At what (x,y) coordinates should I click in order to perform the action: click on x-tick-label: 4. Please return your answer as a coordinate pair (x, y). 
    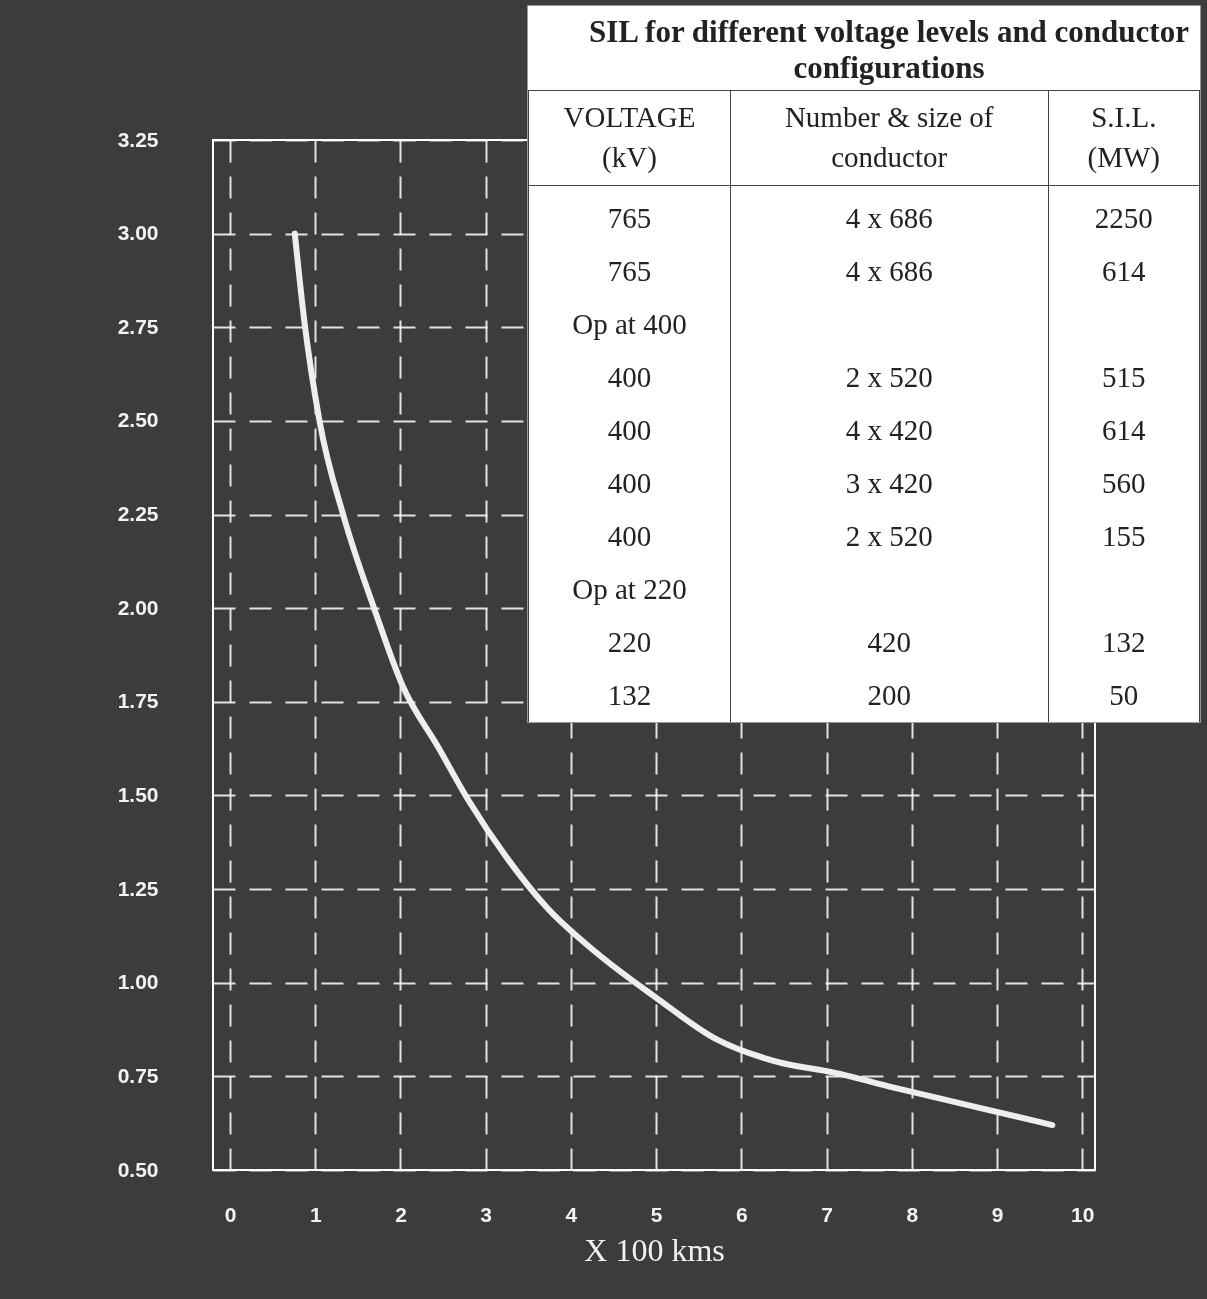
    Looking at the image, I should click on (571, 1214).